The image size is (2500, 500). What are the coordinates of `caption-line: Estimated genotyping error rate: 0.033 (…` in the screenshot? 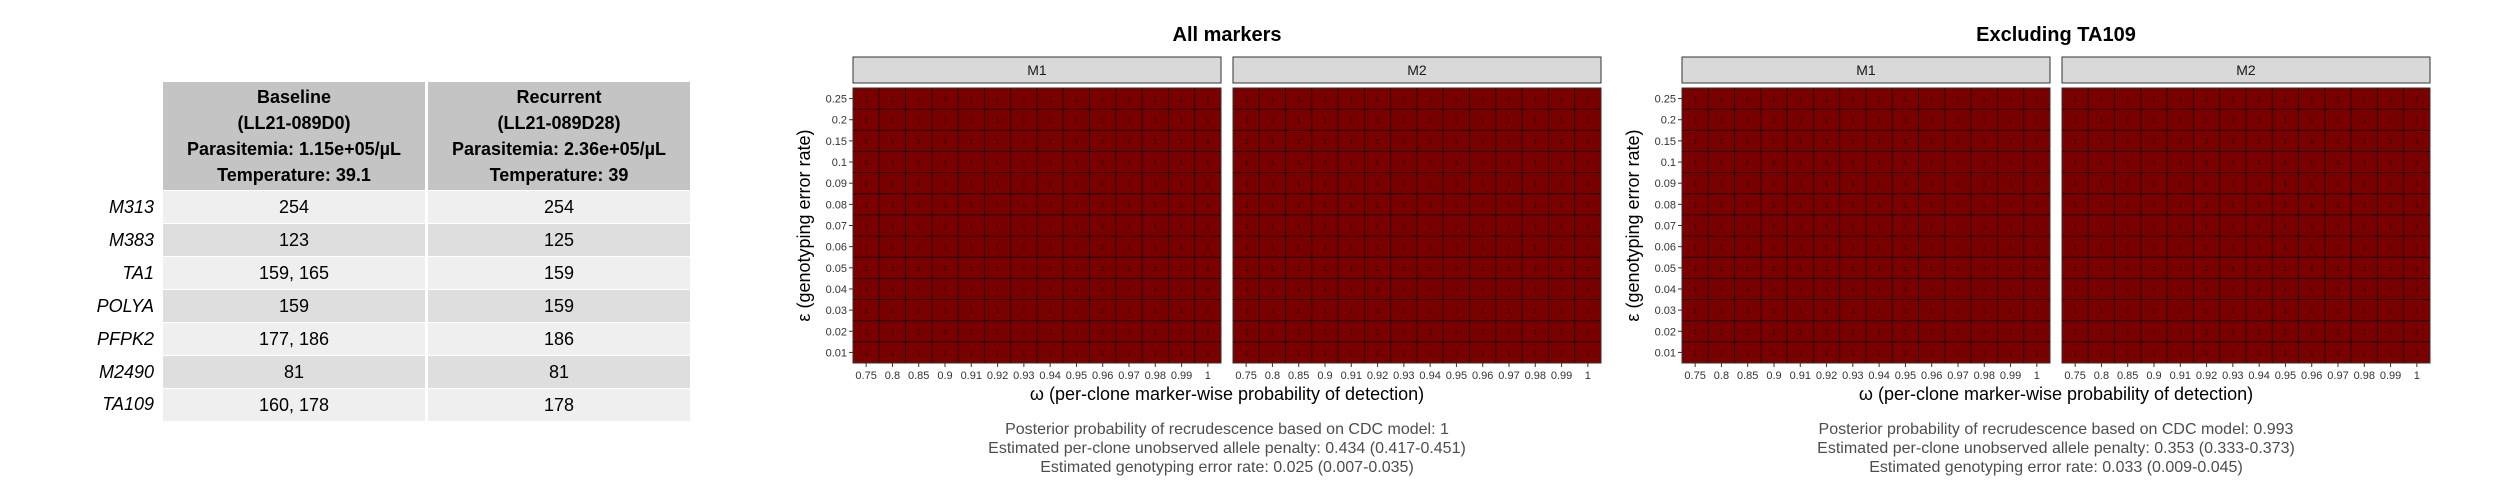 It's located at (2056, 467).